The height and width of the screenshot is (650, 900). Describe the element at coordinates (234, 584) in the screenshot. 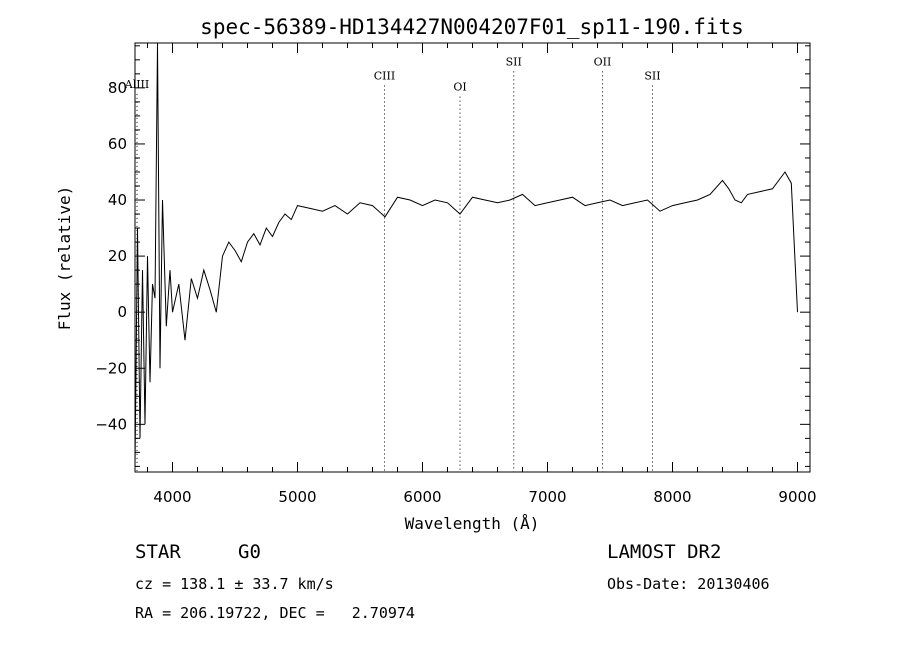

I see `redshift-velocity: cz = 138.1 ± 33.7 km/s` at that location.